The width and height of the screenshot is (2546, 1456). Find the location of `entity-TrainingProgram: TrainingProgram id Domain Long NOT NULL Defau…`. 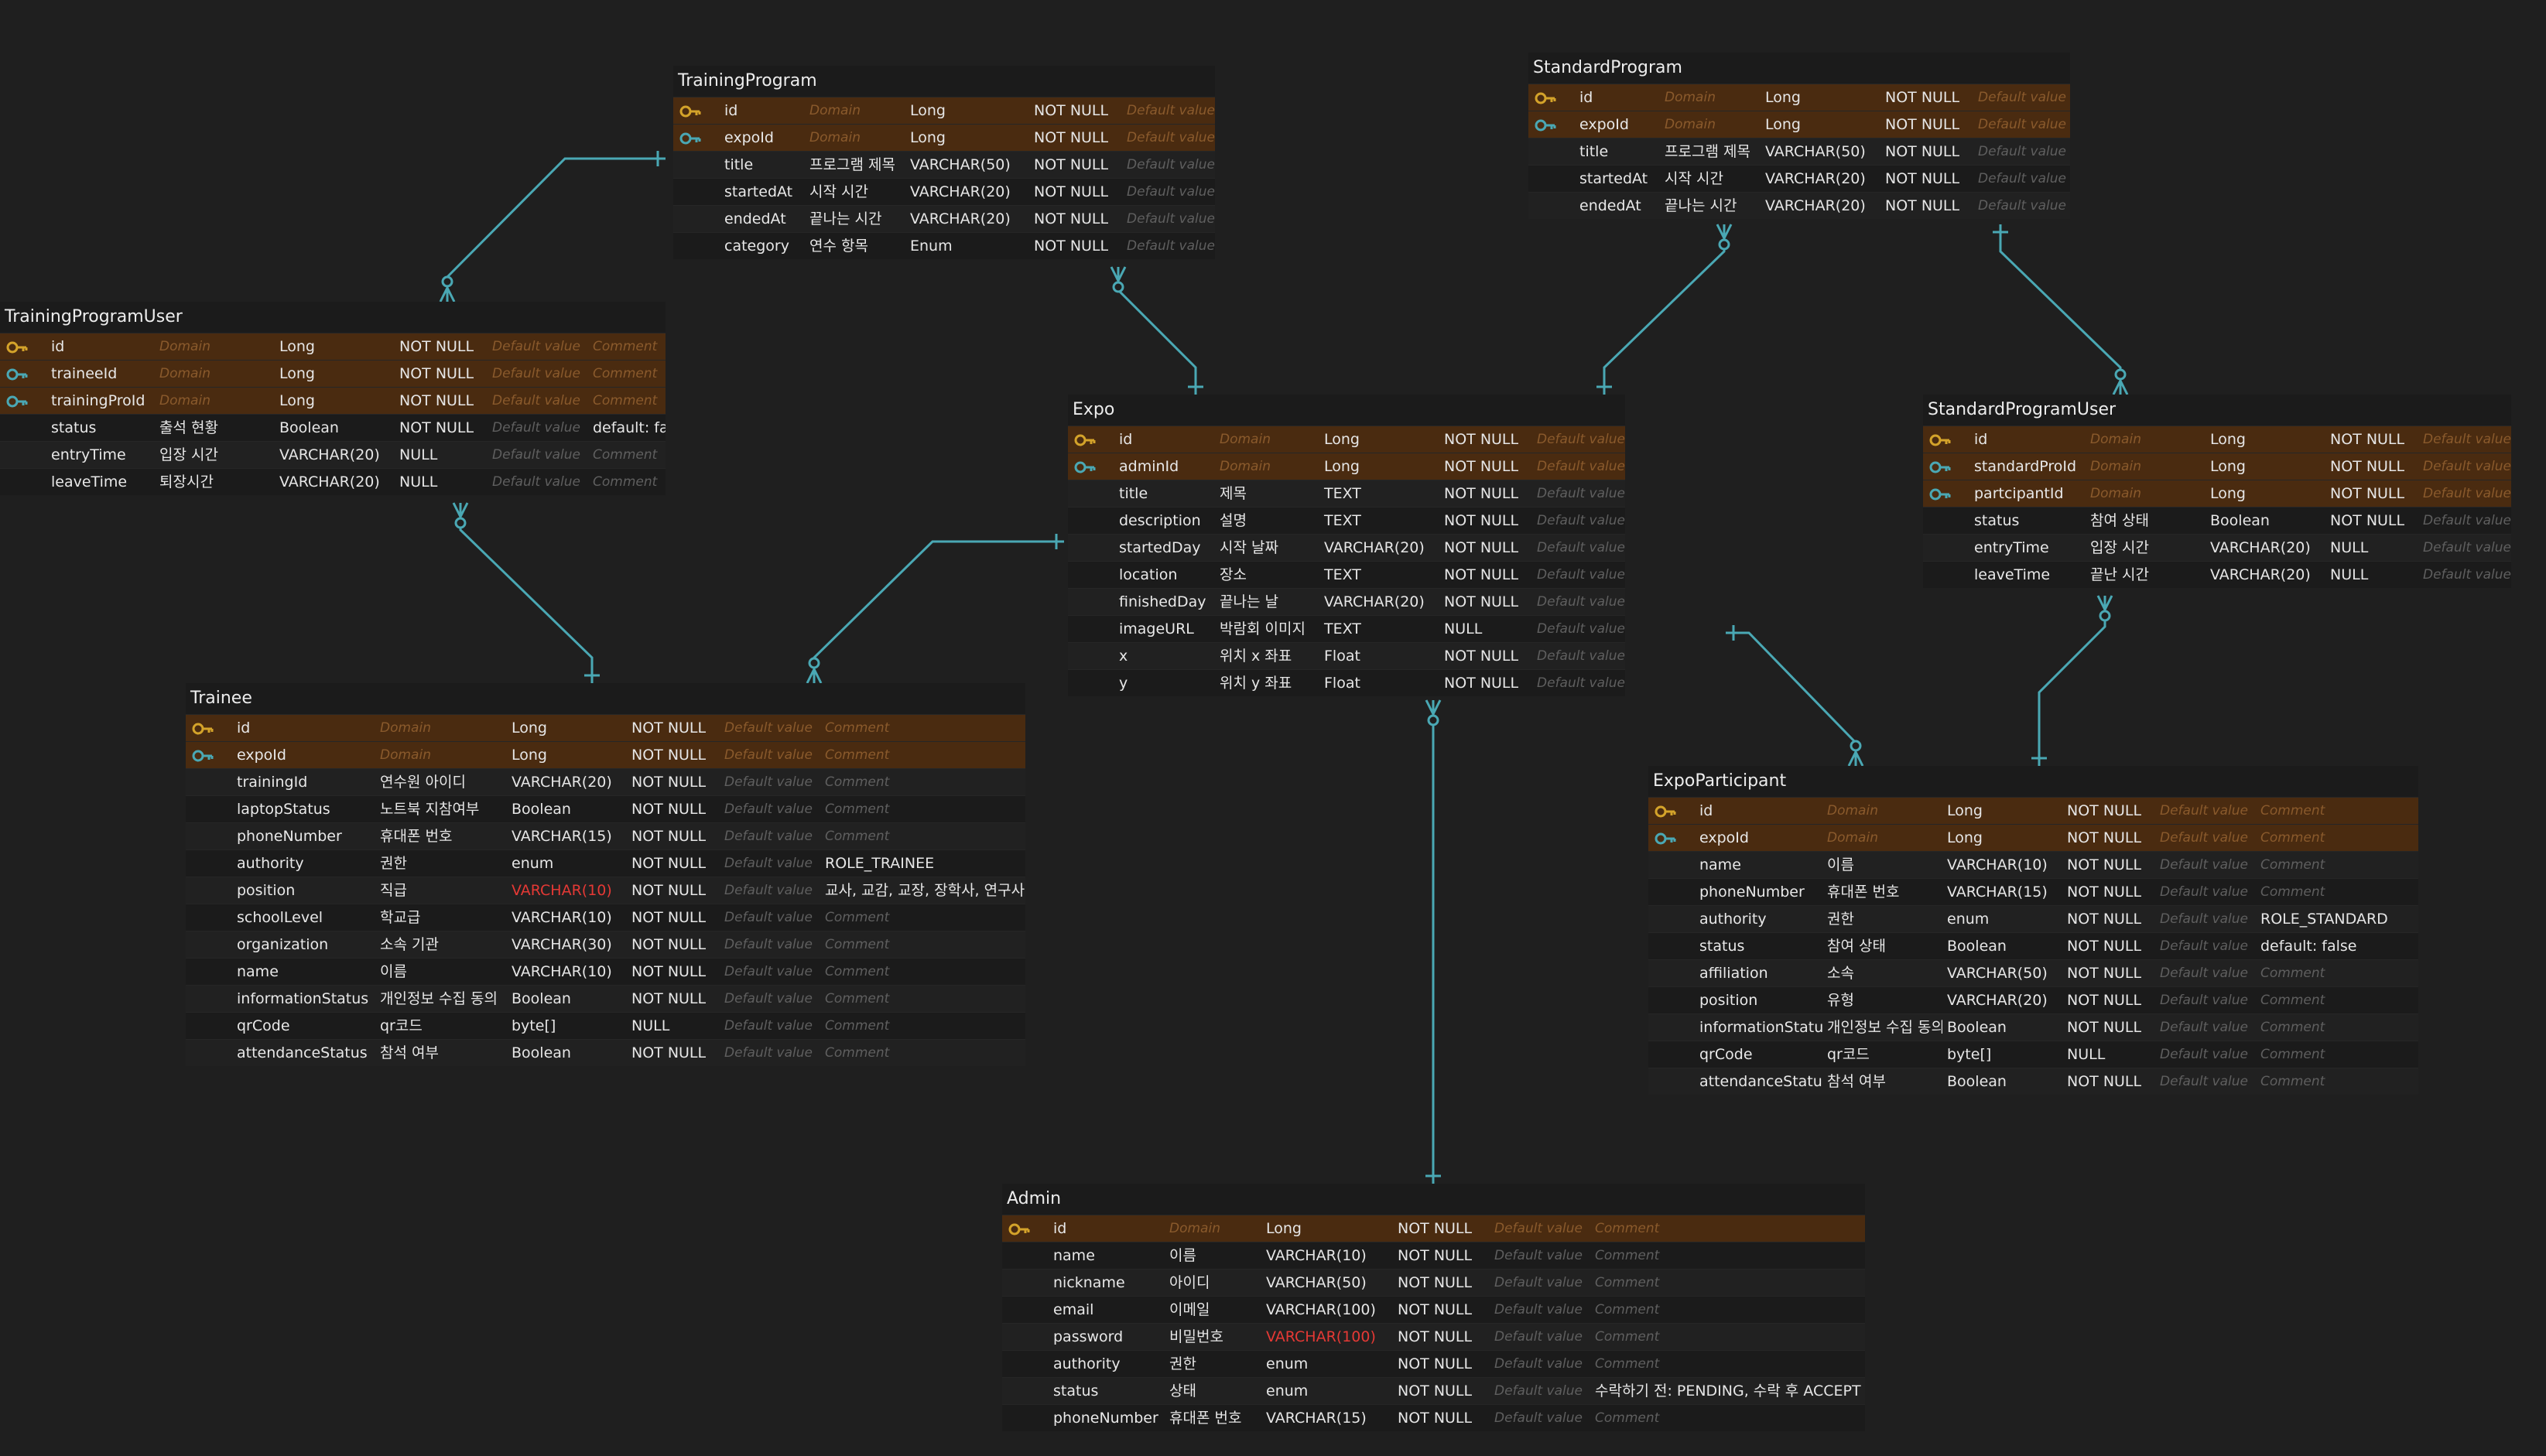

entity-TrainingProgram: TrainingProgram id Domain Long NOT NULL Defau… is located at coordinates (944, 162).